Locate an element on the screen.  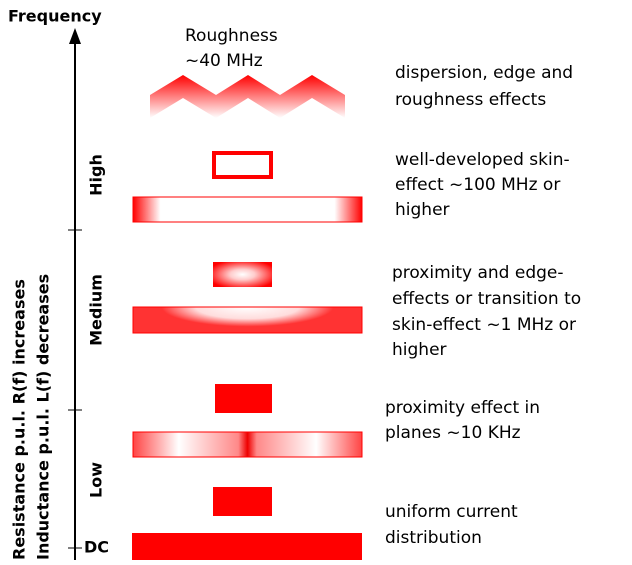
band-label: Medium is located at coordinates (96, 310).